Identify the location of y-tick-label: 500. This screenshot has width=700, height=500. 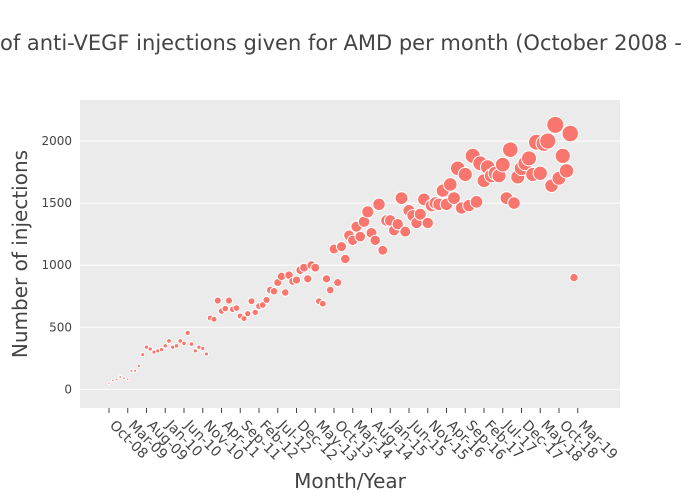
(60, 327).